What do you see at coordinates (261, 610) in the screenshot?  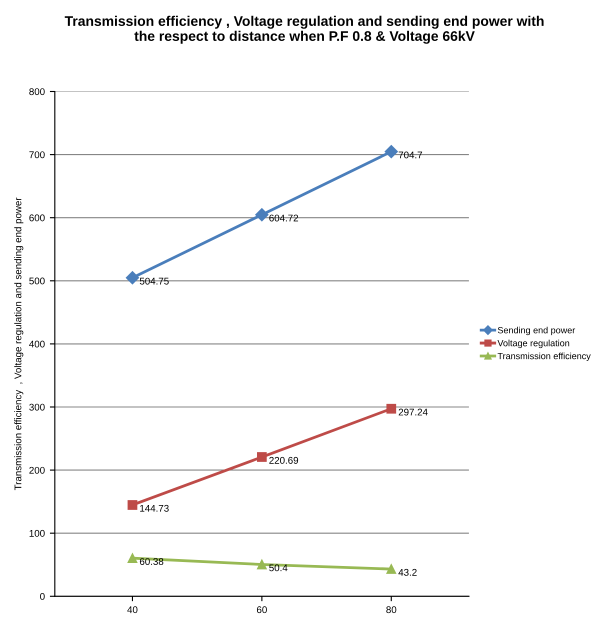 I see `x-tick-label: 60` at bounding box center [261, 610].